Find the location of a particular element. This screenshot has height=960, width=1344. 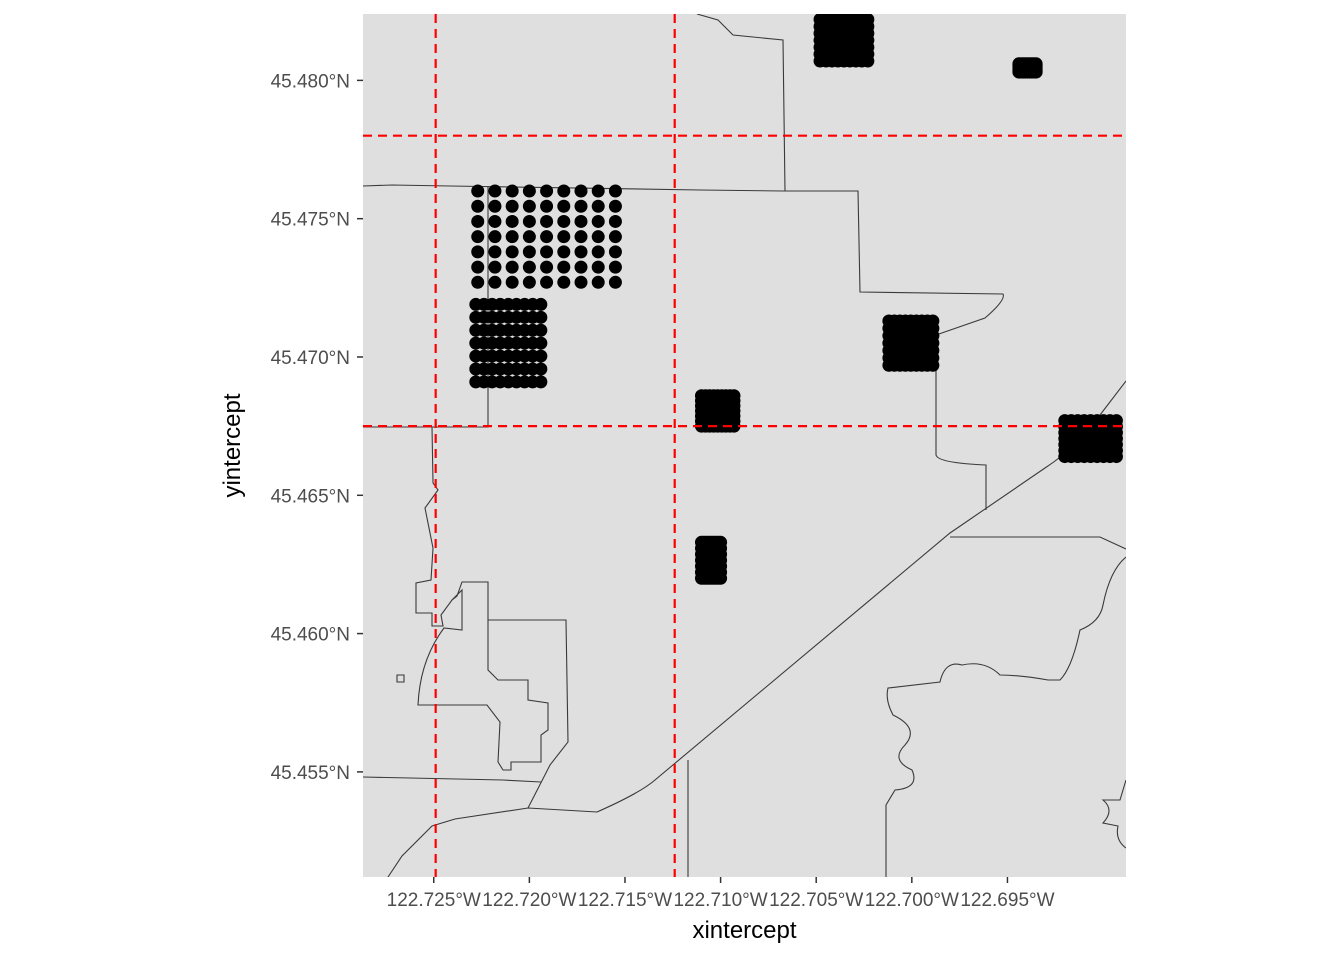

x-axis-title: xintercept is located at coordinates (744, 930).